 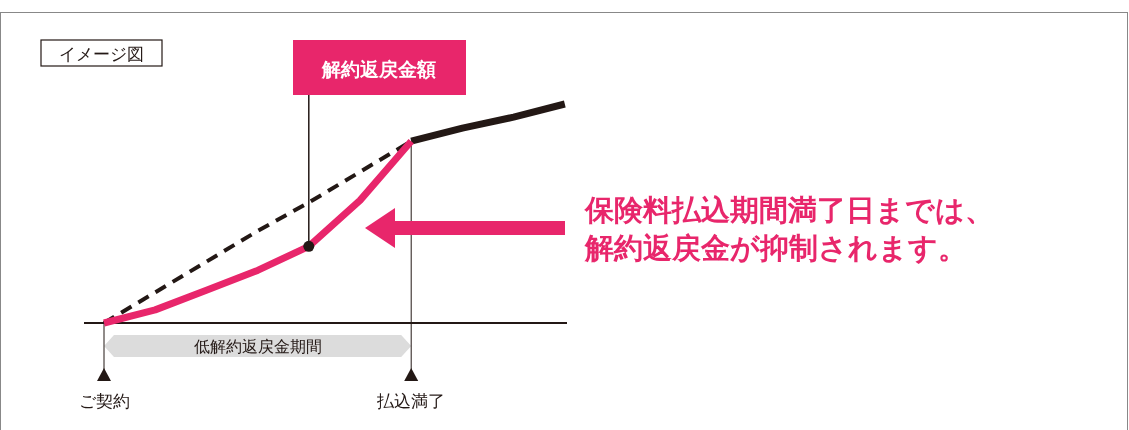 I want to click on text: 保険料払込期間満了日までは、解約返戻金が抑制されます。, so click(x=790, y=229).